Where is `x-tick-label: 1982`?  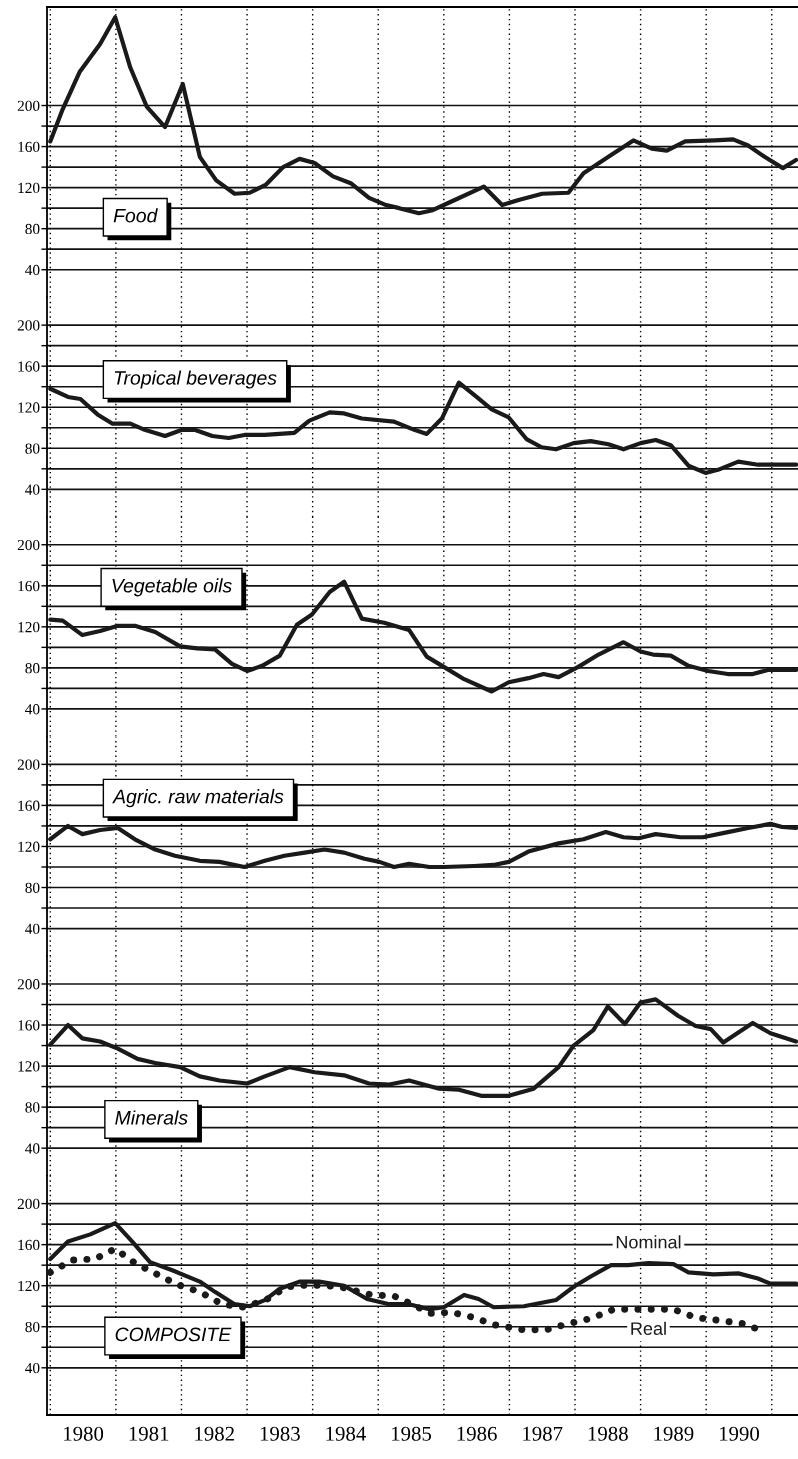
x-tick-label: 1982 is located at coordinates (214, 1433).